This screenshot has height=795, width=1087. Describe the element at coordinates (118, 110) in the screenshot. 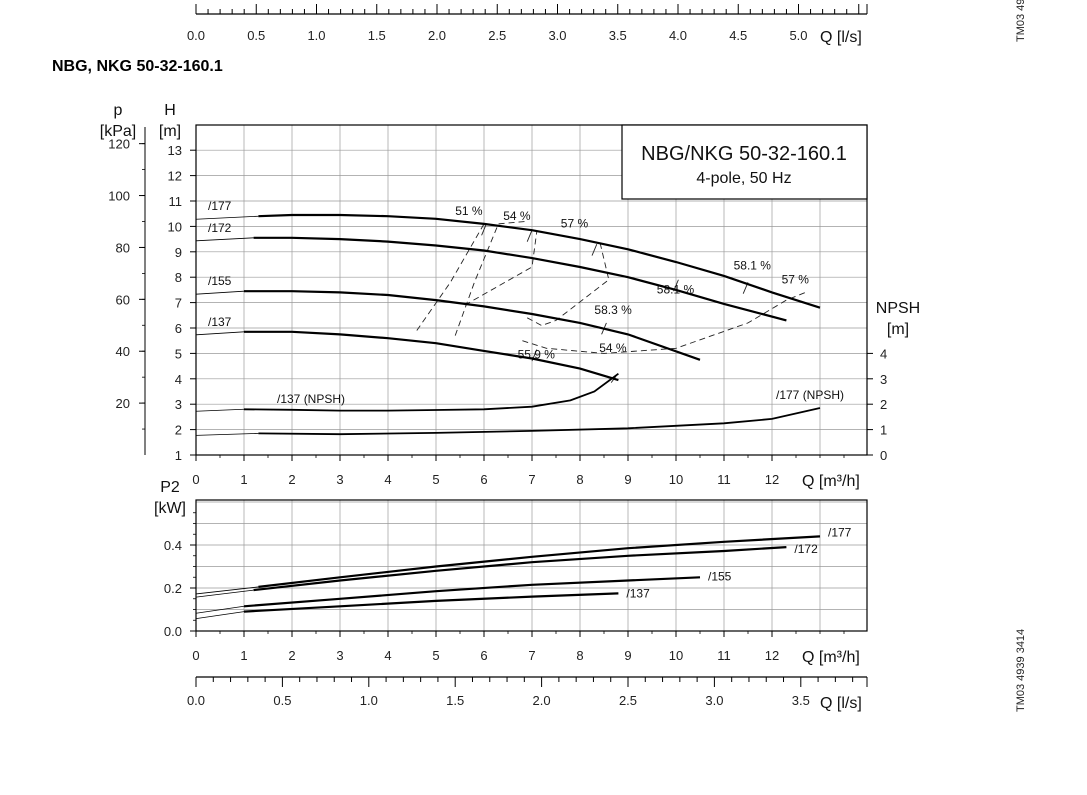

I see `pressure-title: p` at that location.